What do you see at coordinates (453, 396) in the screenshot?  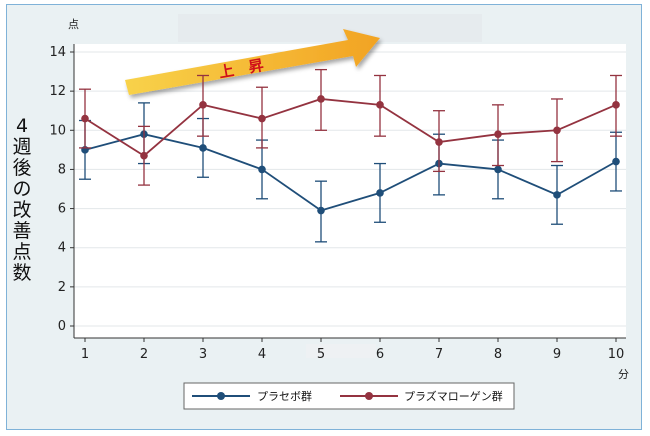 I see `legend-plasmalogen-label: プラズマローゲン群` at bounding box center [453, 396].